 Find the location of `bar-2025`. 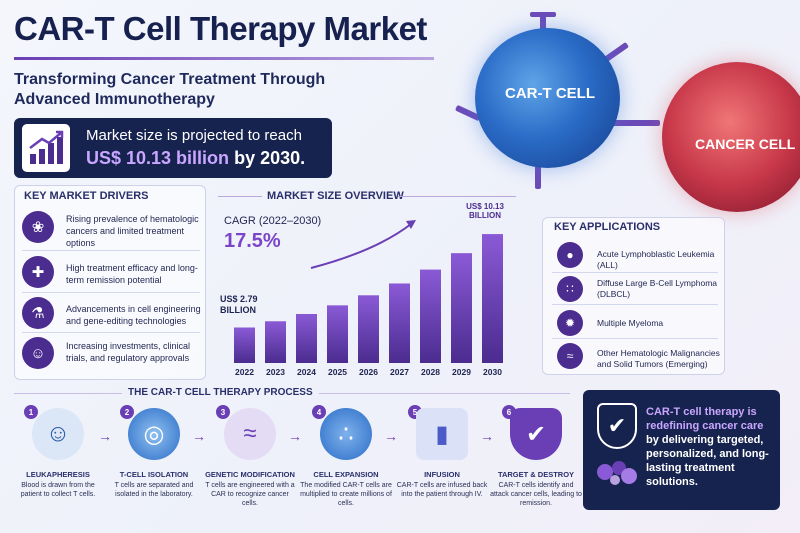

bar-2025 is located at coordinates (337, 334).